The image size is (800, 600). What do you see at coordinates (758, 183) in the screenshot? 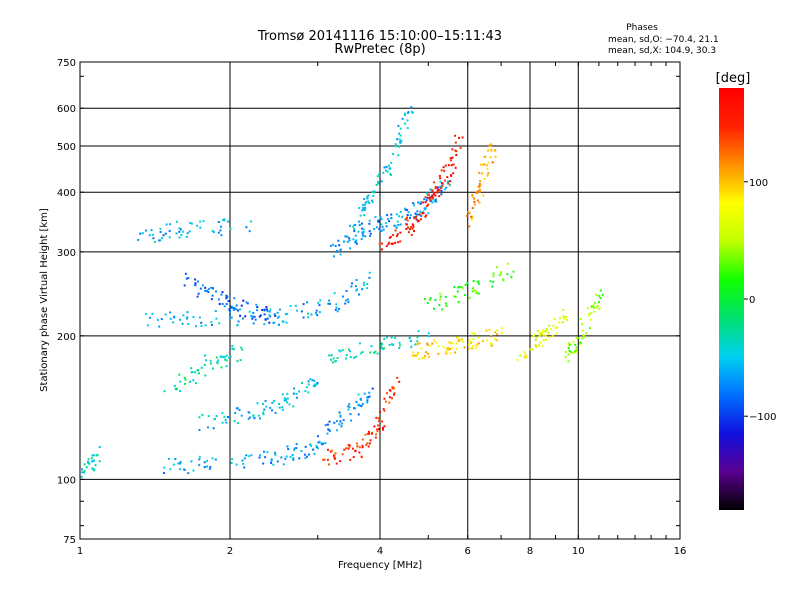
I see `colorbar-tick-label: 100` at bounding box center [758, 183].